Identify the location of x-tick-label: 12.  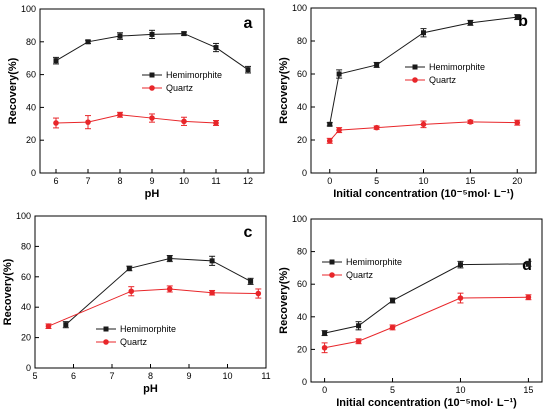
(248, 181).